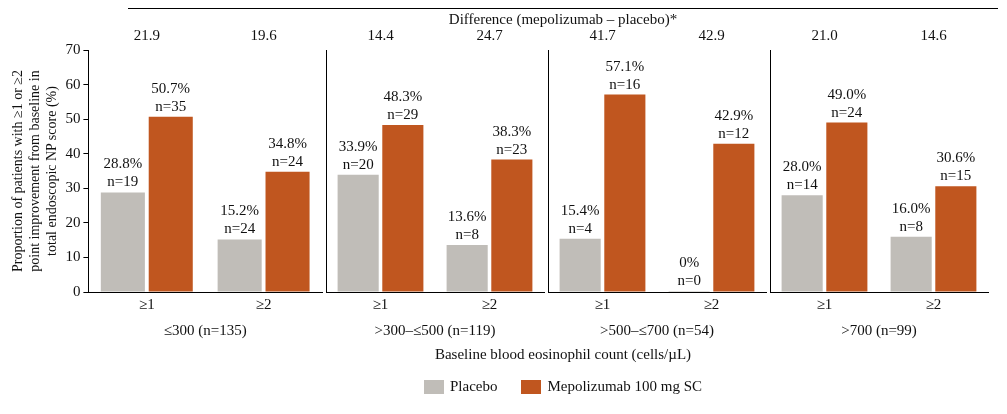 The width and height of the screenshot is (1007, 414). What do you see at coordinates (580, 218) in the screenshot?
I see `data-label: 15.4% n=4` at bounding box center [580, 218].